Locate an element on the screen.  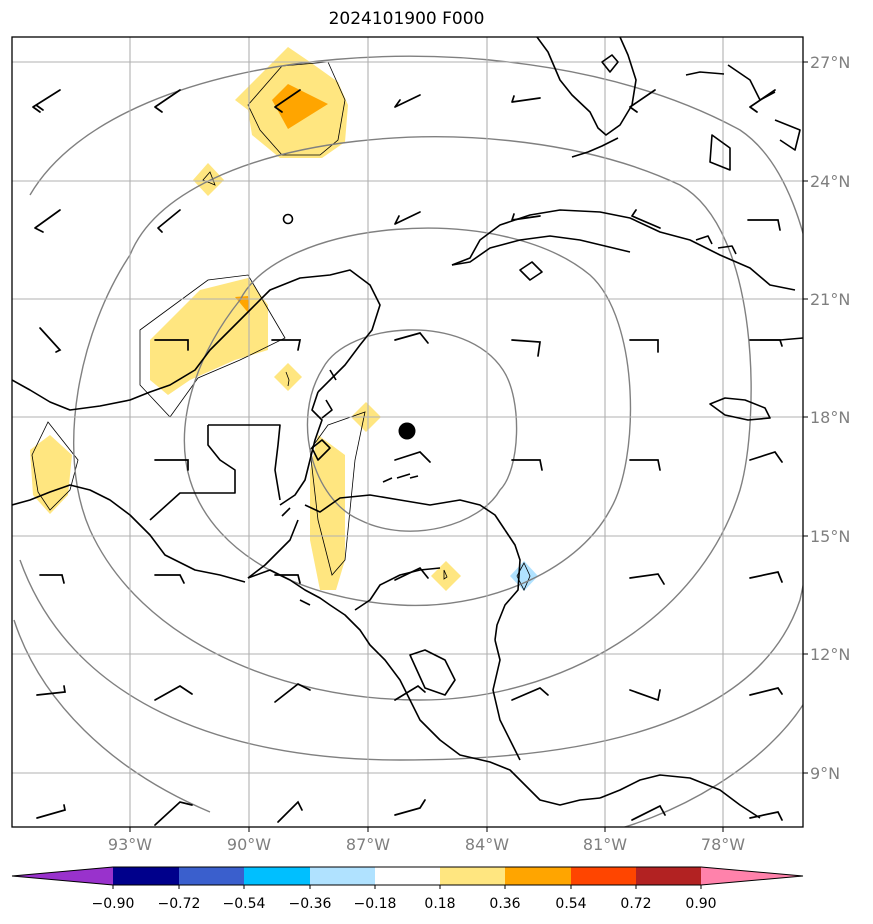
storm-center-marker is located at coordinates (407, 431).